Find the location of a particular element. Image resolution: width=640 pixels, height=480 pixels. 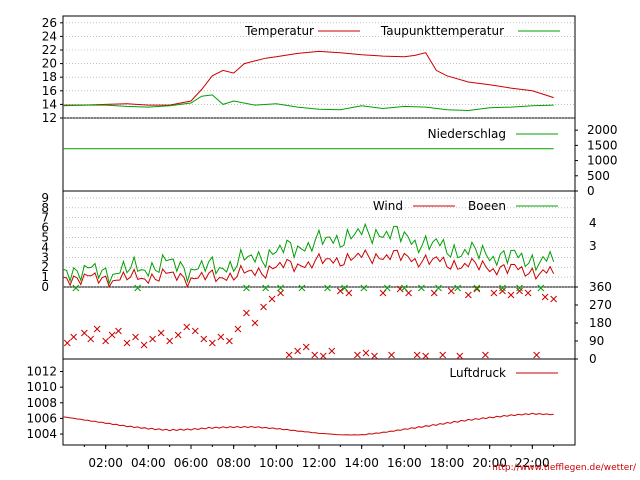

series-line-temperature is located at coordinates (308, 78).